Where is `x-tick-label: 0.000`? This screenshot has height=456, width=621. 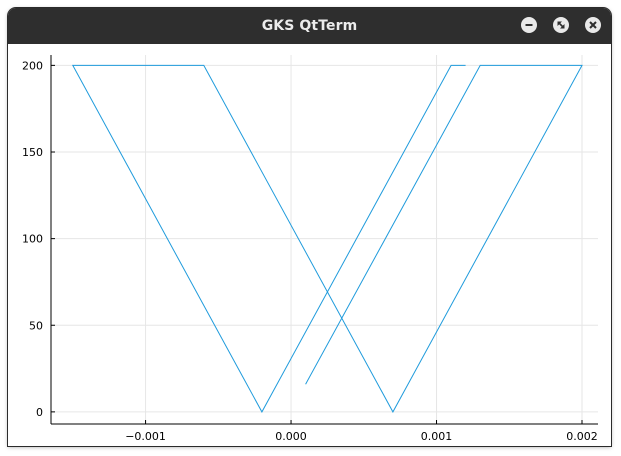
x-tick-label: 0.000 is located at coordinates (291, 436).